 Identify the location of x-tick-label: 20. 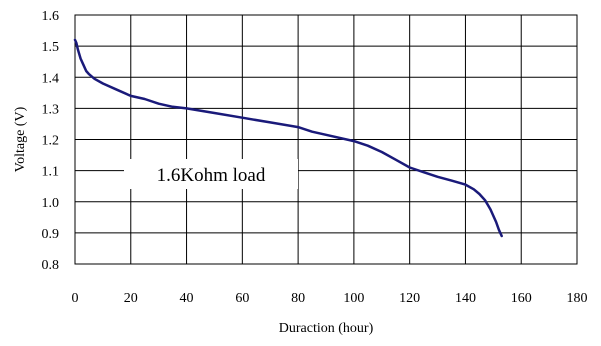
(131, 298).